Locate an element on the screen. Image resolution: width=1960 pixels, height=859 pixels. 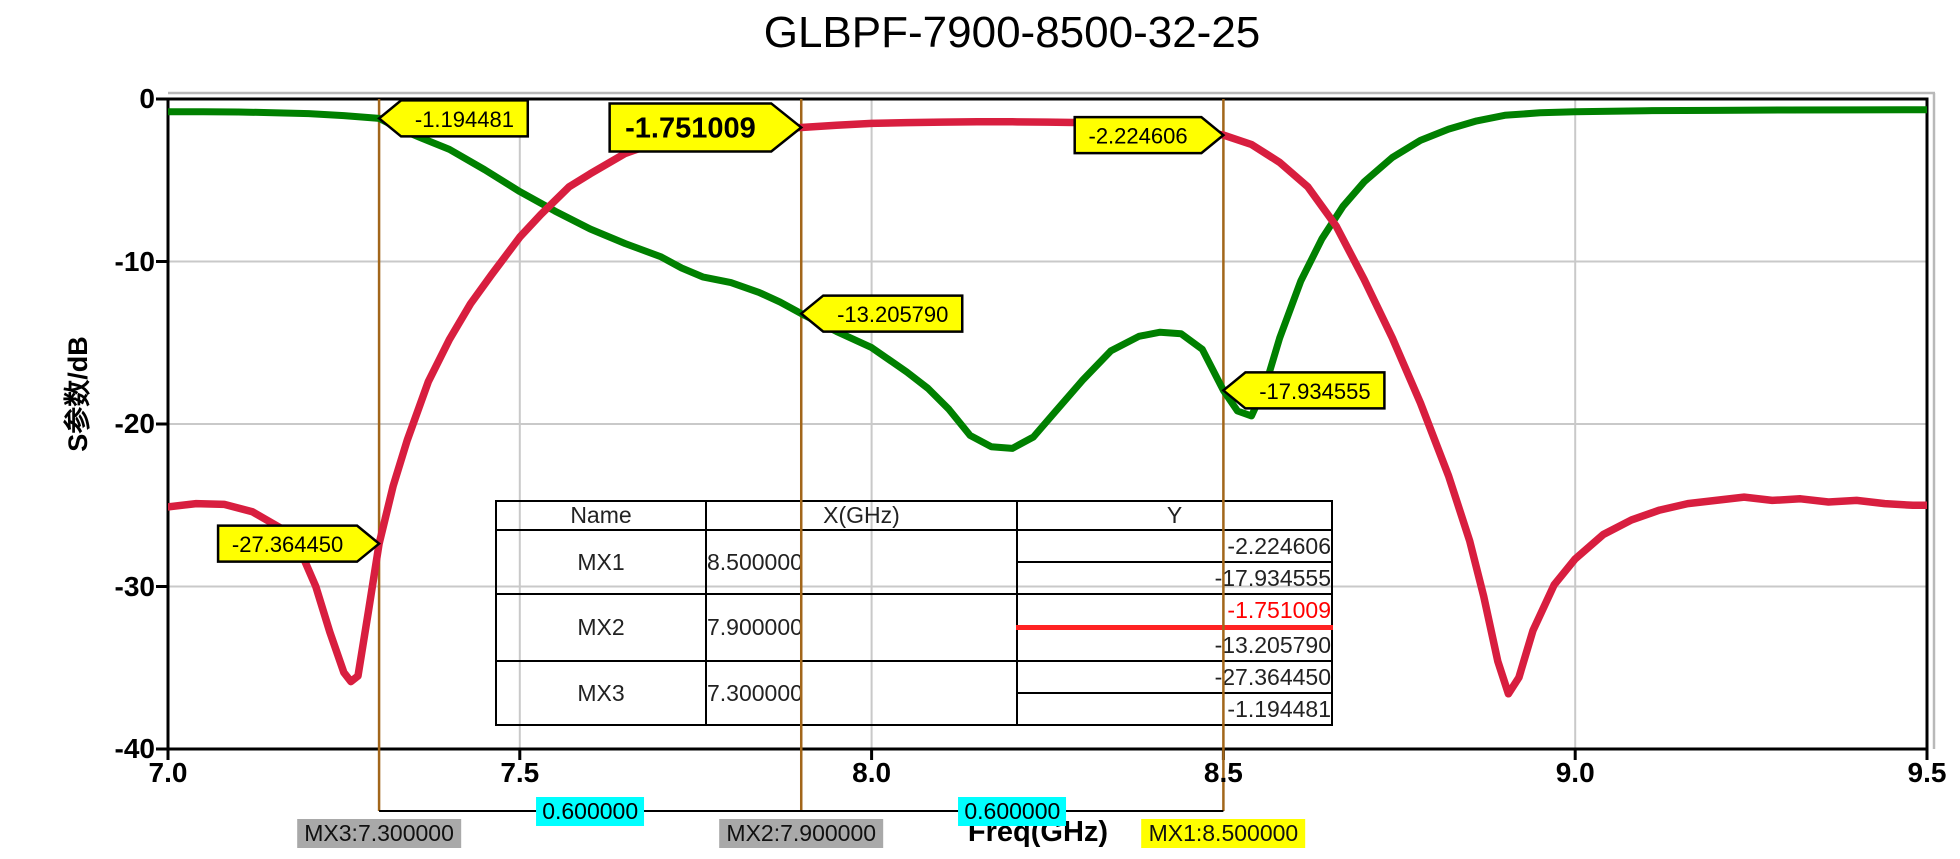
marker-value-tag-MX2: -1.751009 is located at coordinates (706, 127).